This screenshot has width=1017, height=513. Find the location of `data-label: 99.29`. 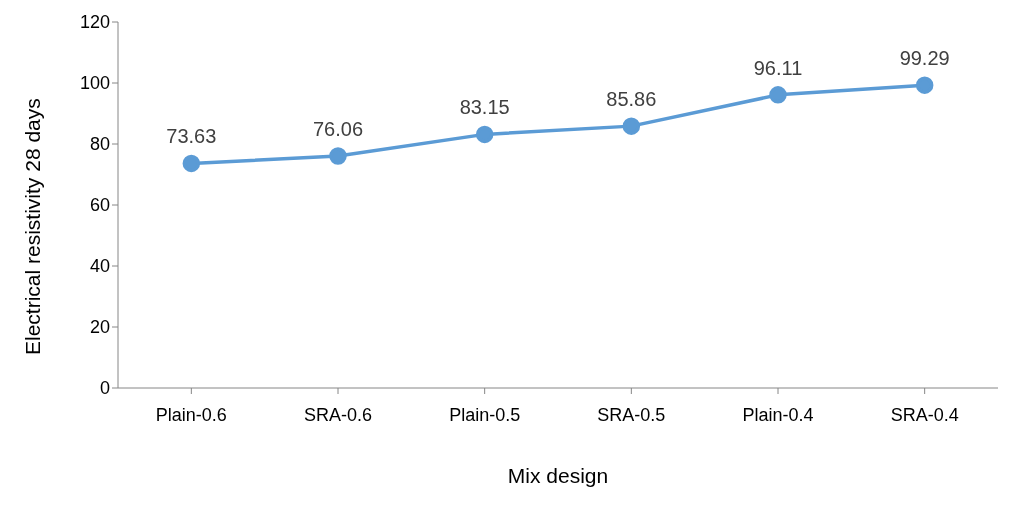

data-label: 99.29 is located at coordinates (924, 58).